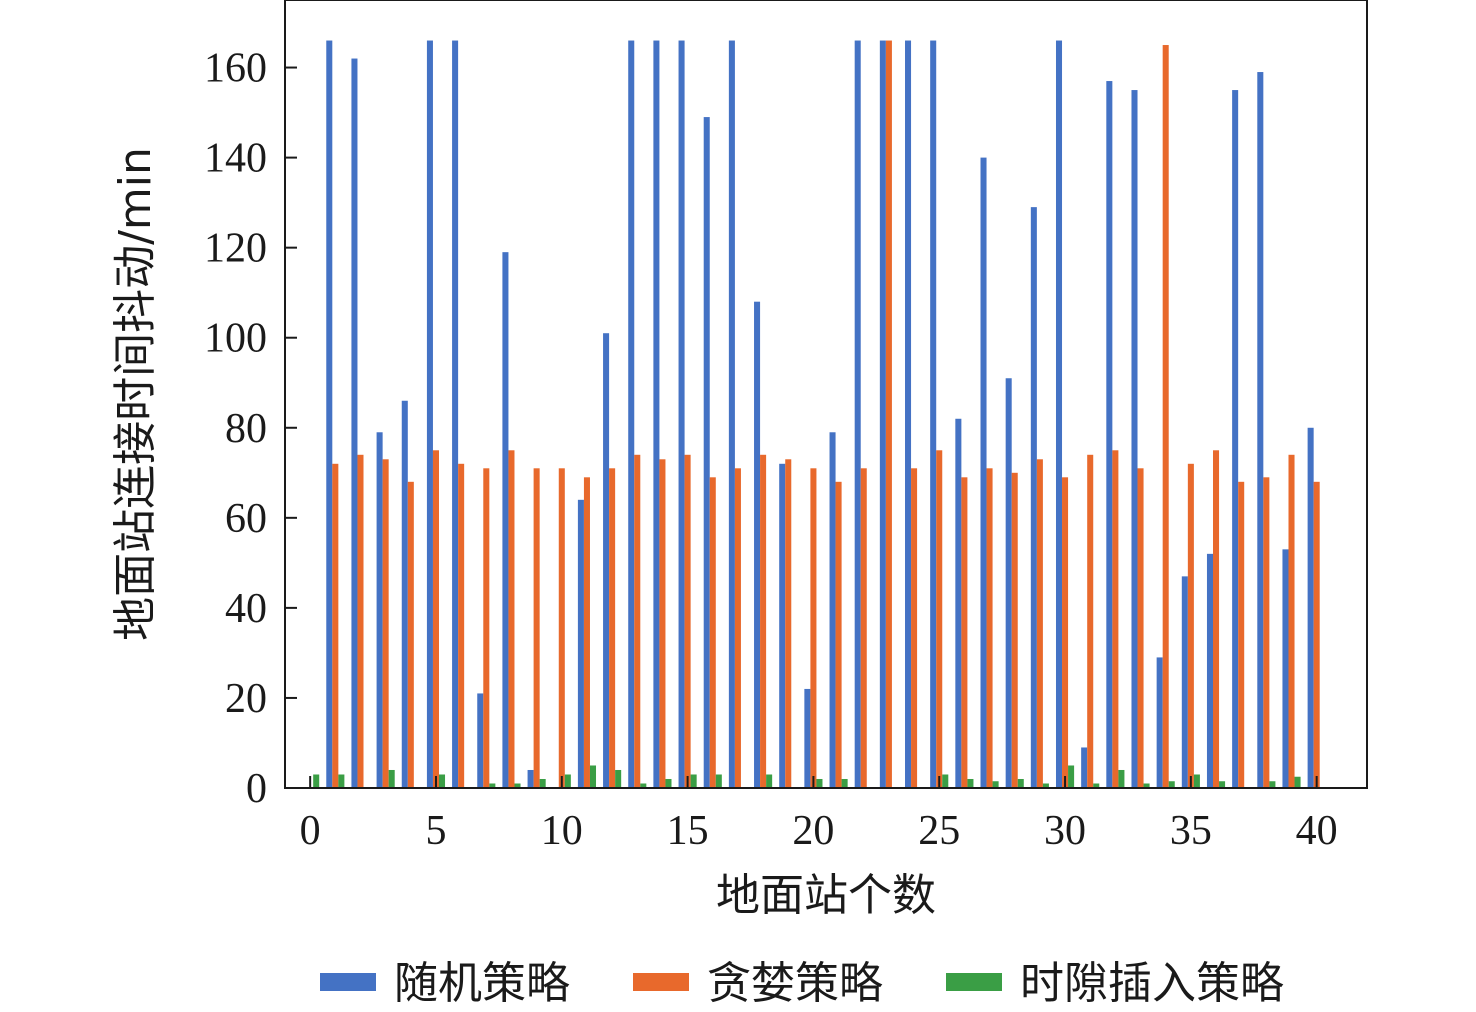 Image resolution: width=1476 pixels, height=1012 pixels. I want to click on x-tick-label: 15, so click(688, 831).